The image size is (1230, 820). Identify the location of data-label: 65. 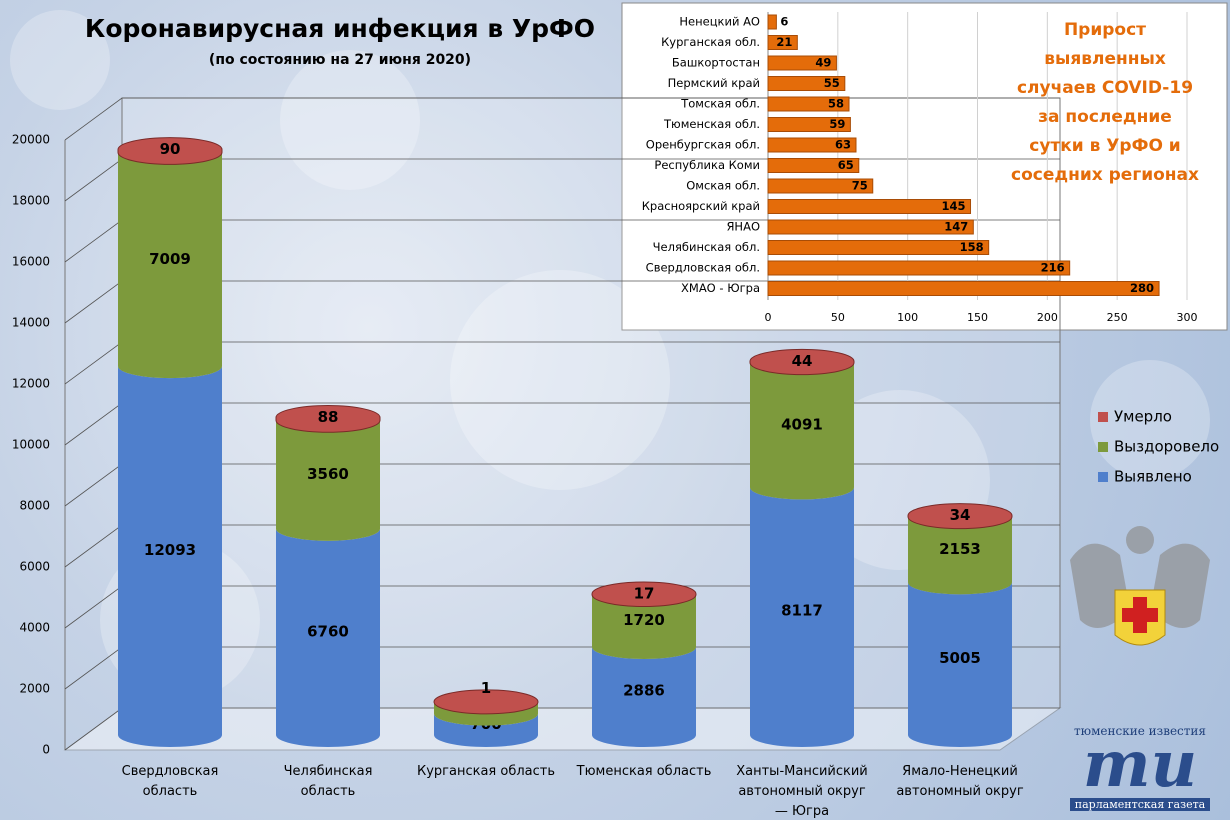
(846, 165).